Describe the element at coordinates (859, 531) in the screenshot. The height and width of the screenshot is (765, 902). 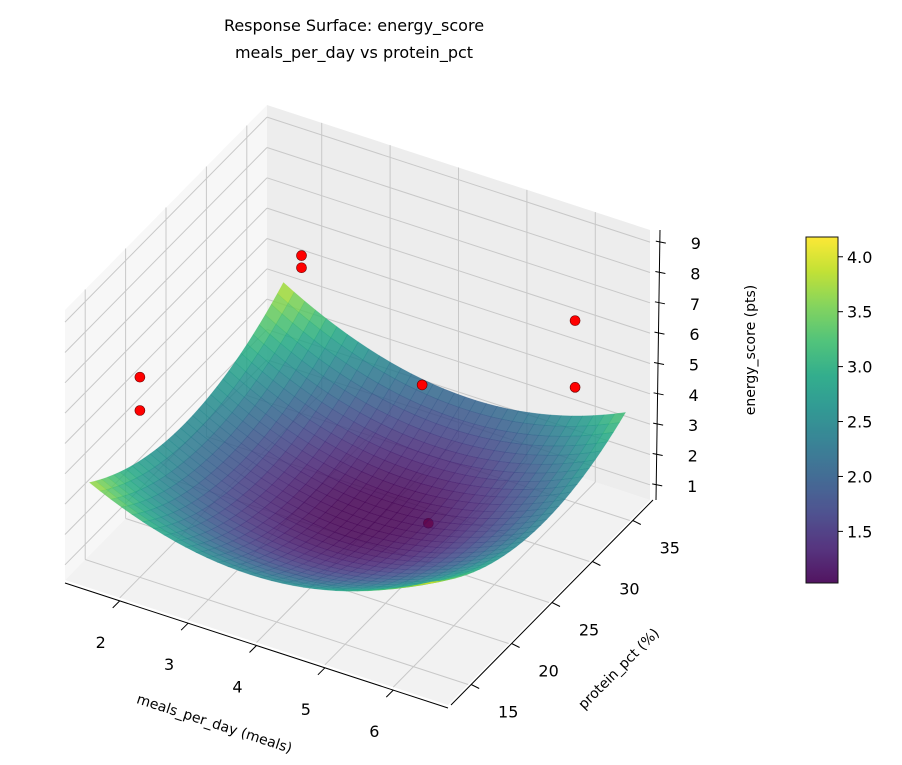
I see `colorbar-tick-label: 1.5` at that location.